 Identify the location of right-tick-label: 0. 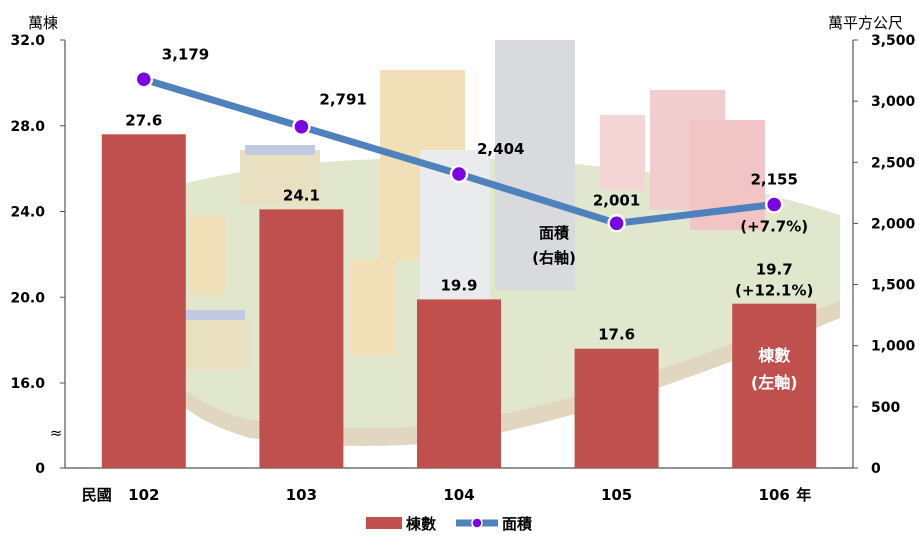
(876, 469).